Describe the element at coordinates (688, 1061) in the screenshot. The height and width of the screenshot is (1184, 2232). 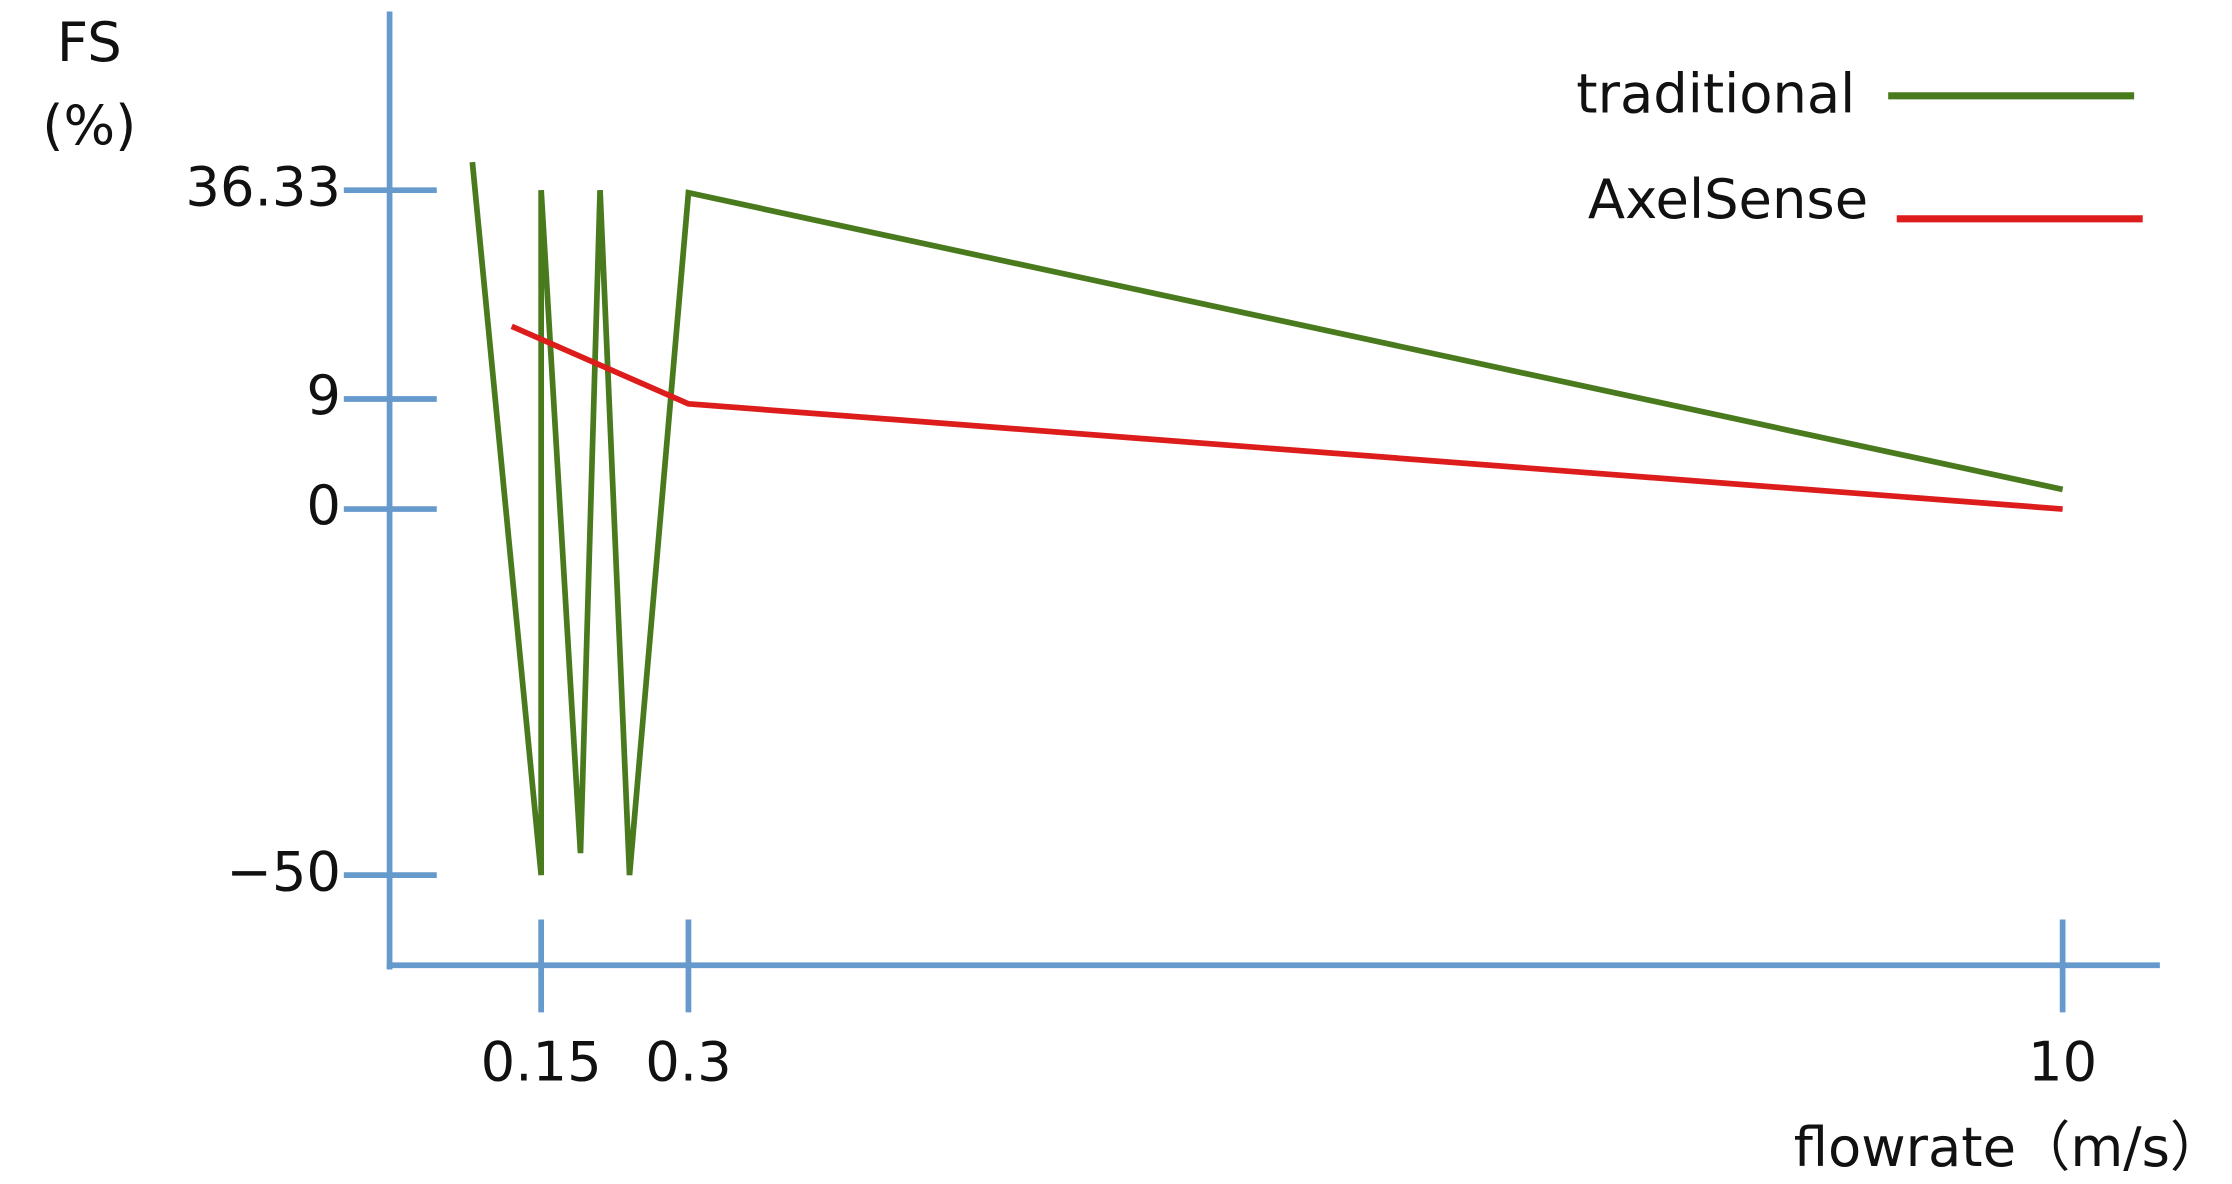
I see `x-tick-label: 0.3` at that location.